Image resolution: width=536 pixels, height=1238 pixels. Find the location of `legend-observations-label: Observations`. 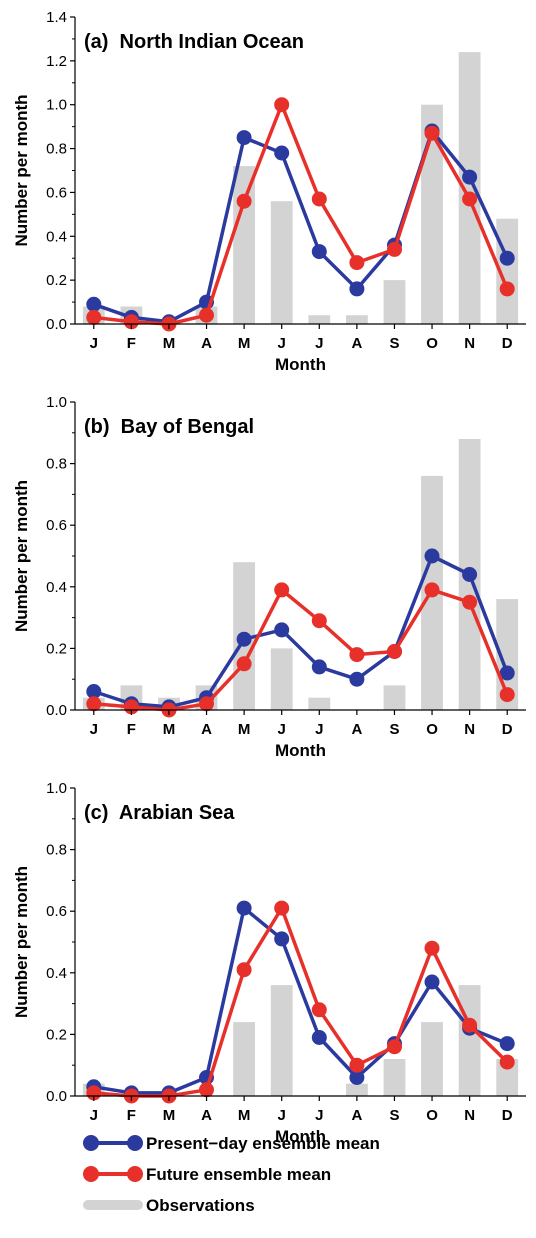

legend-observations-label: Observations is located at coordinates (200, 1205).